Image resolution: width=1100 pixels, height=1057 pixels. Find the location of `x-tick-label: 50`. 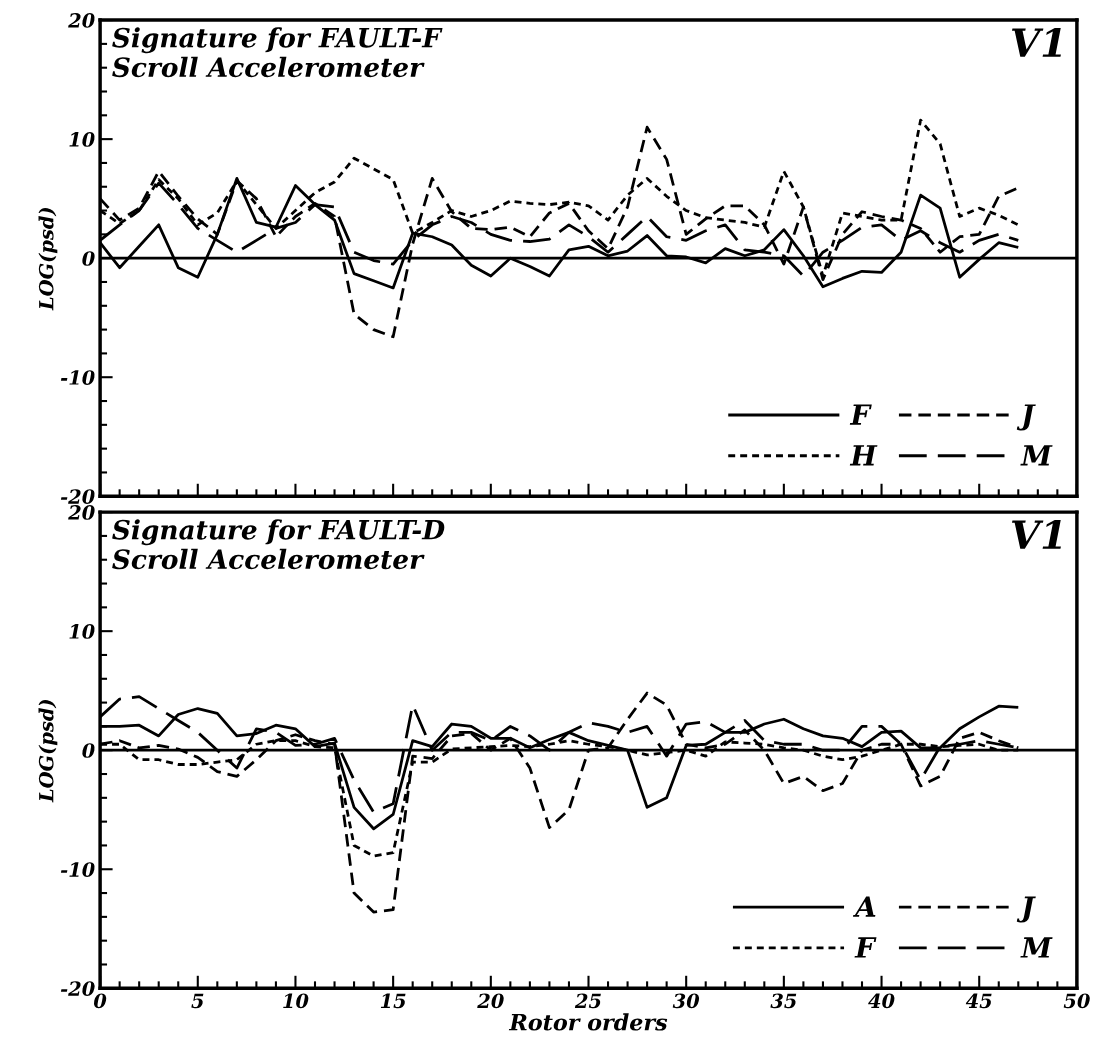

x-tick-label: 50 is located at coordinates (1076, 1001).